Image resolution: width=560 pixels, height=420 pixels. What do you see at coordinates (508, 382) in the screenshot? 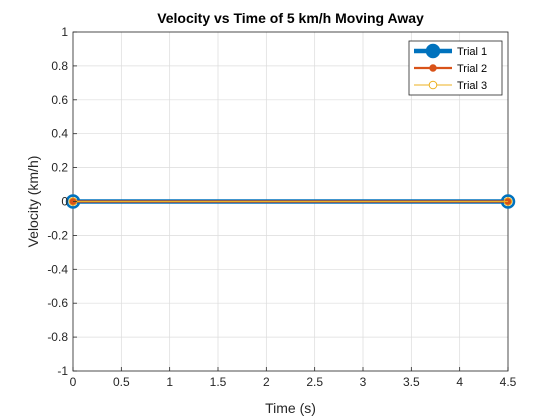
I see `x-tick-label: 4.5` at bounding box center [508, 382].